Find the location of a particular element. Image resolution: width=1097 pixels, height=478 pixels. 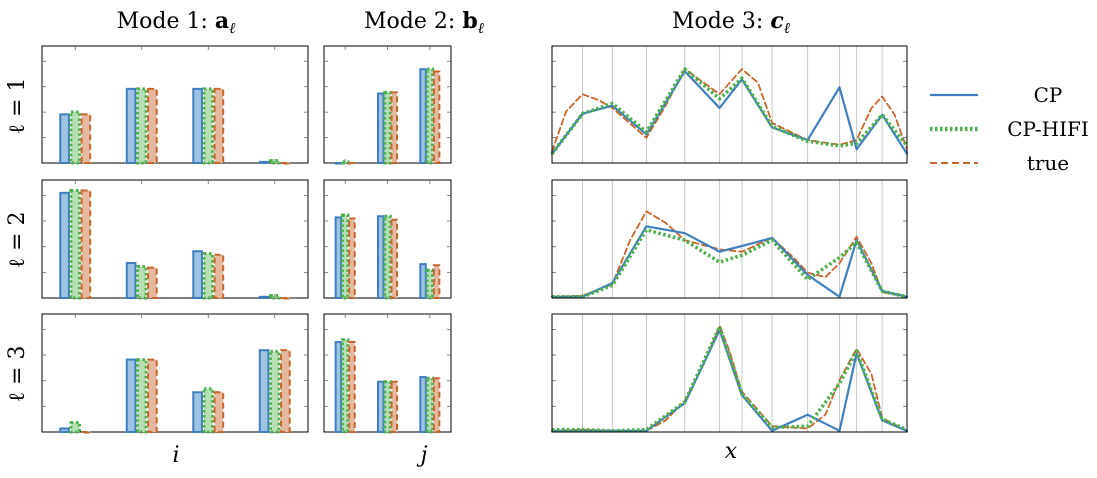

panel-mode3-l2 is located at coordinates (729, 239).